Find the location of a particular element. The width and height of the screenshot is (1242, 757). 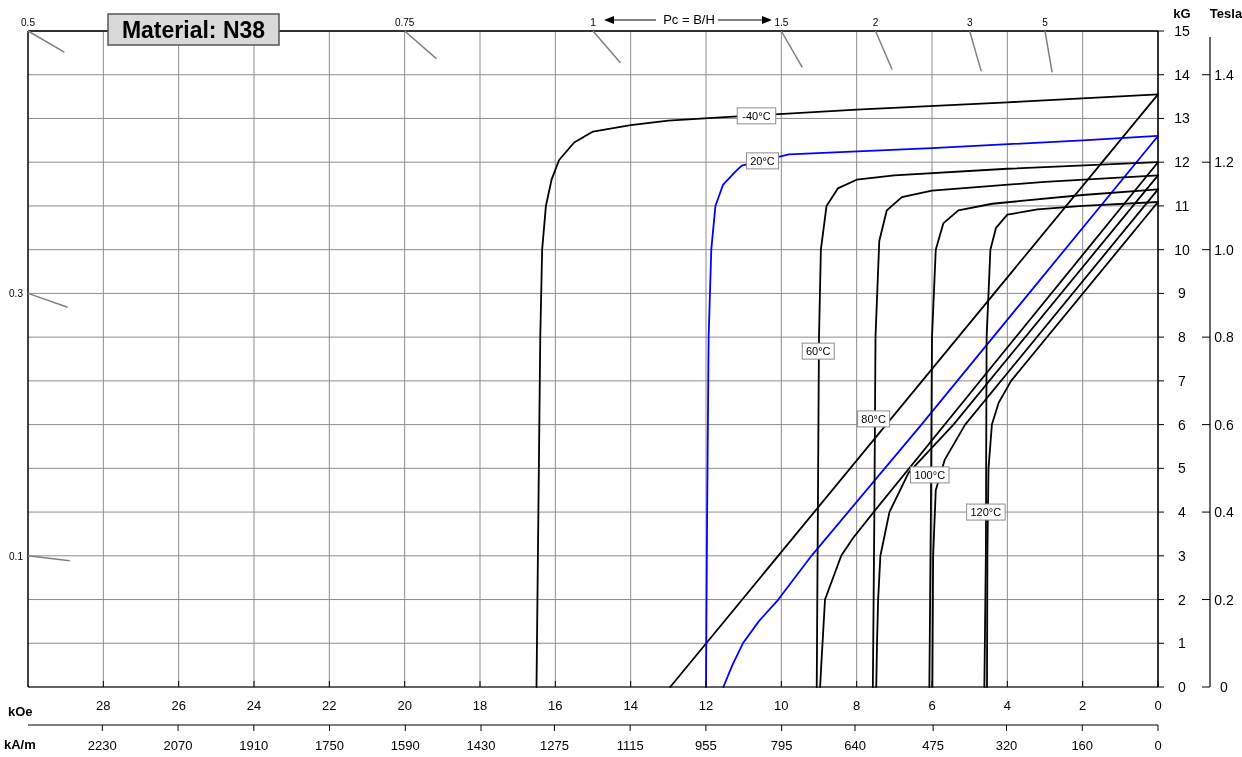

y-tick-label: 13 is located at coordinates (1182, 118).